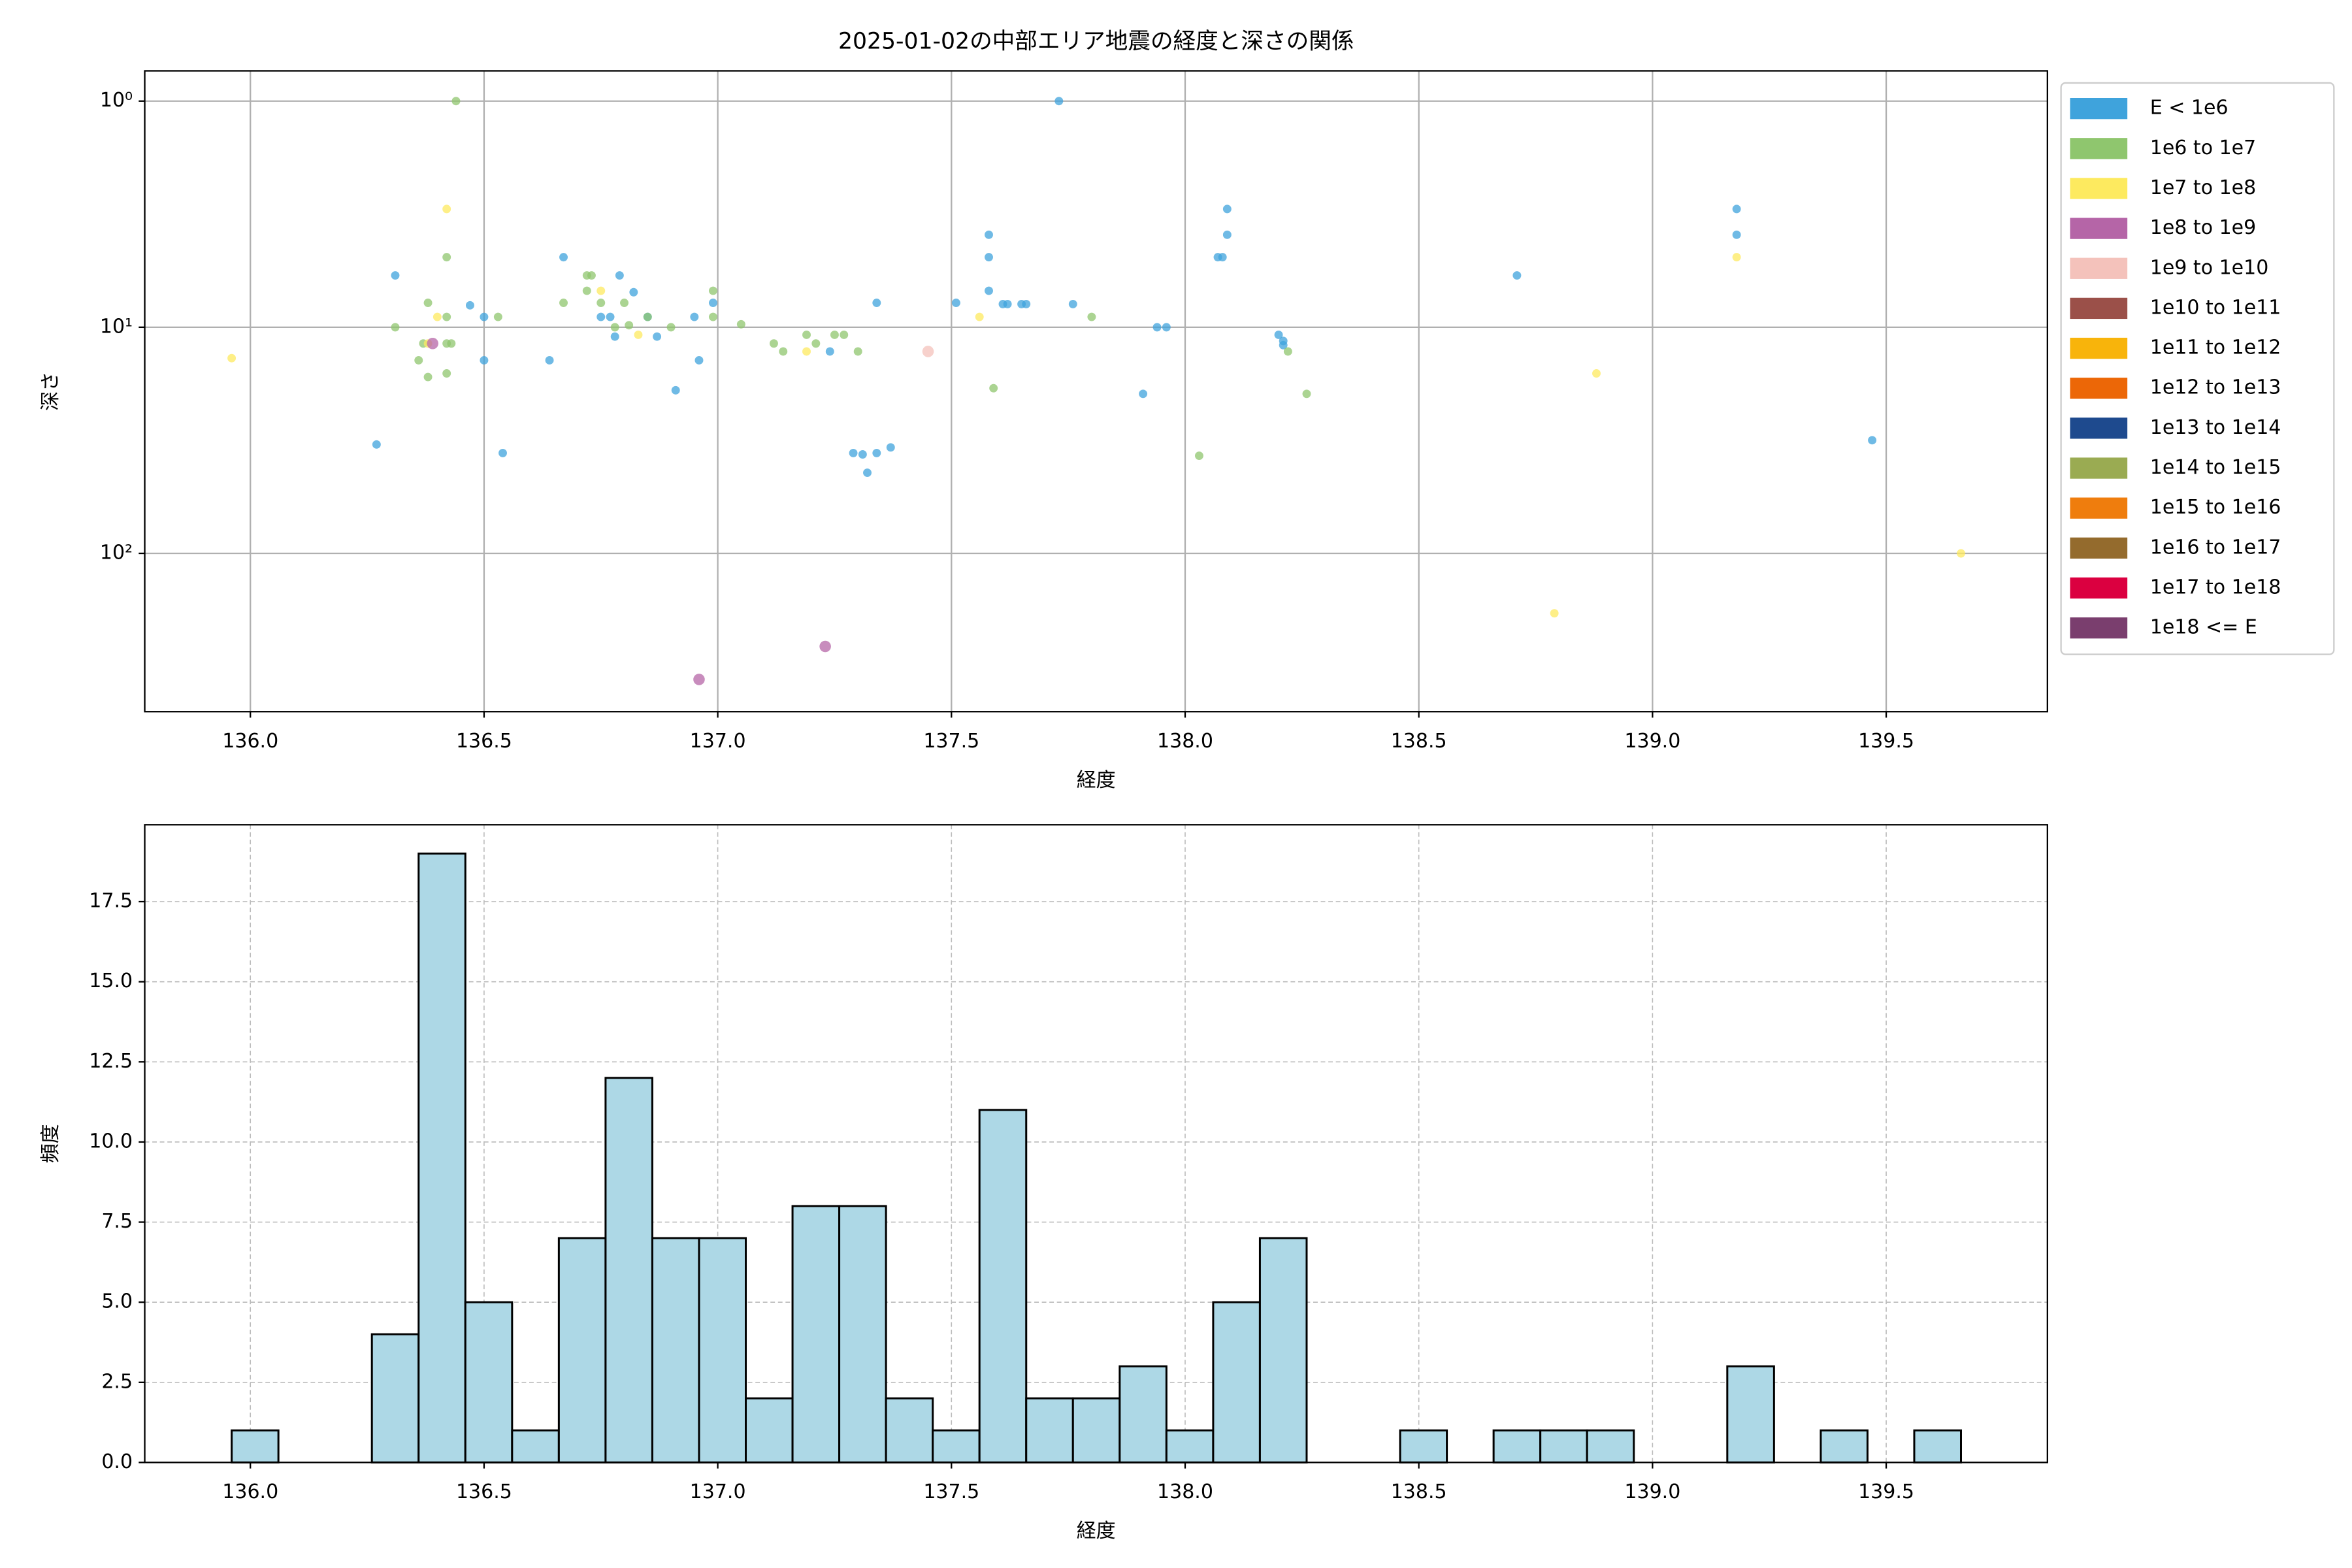 The image size is (2352, 1568). I want to click on legend-label: 1e18 <= E, so click(2203, 627).